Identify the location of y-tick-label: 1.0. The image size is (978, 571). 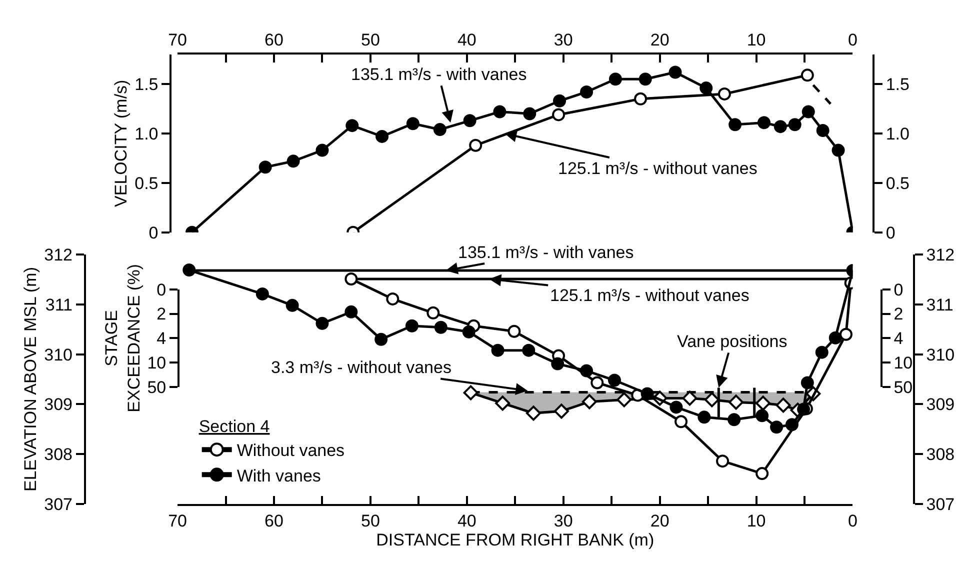
(146, 134).